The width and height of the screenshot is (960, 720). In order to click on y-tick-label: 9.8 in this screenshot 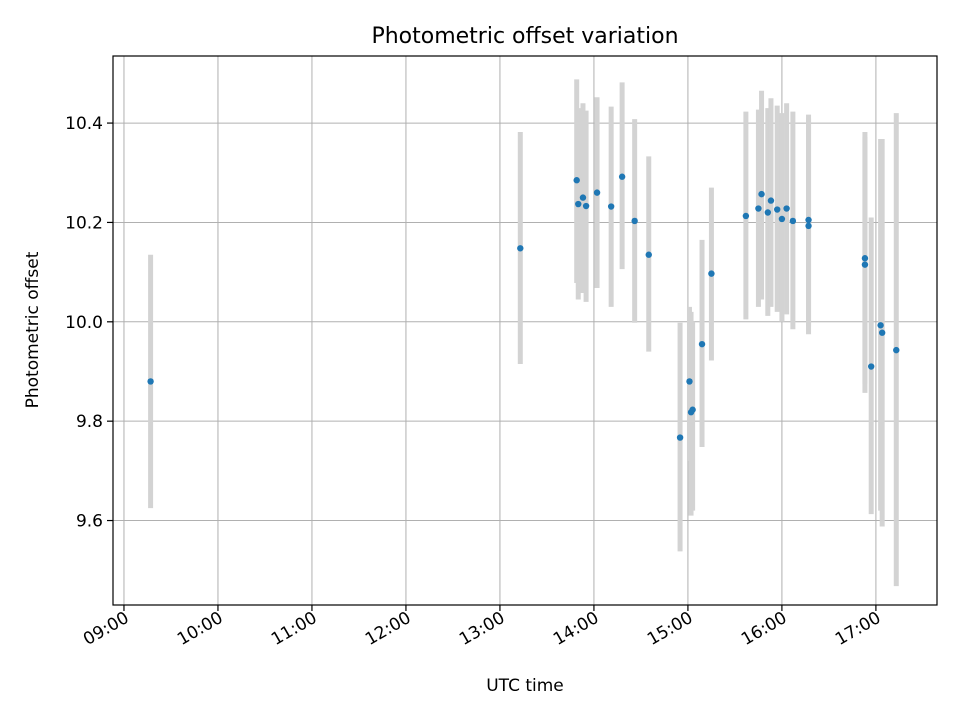, I will do `click(89, 422)`.